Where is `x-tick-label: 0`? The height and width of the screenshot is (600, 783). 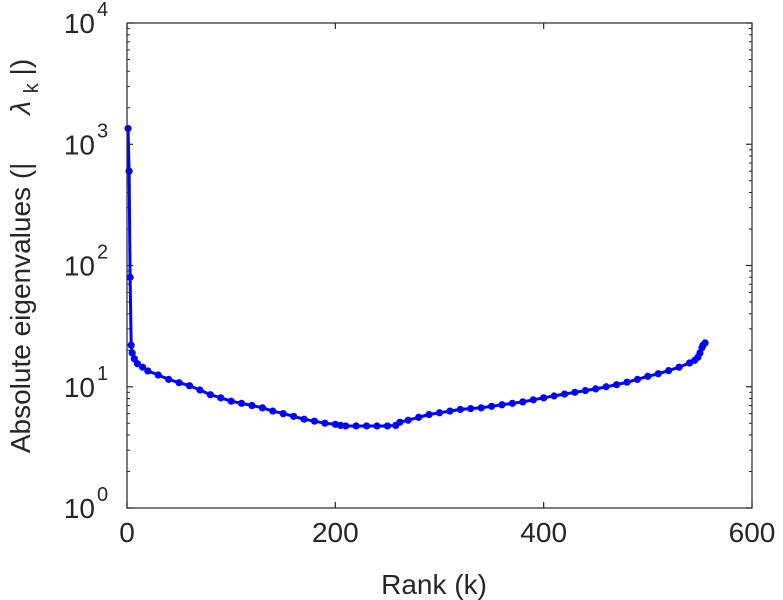 x-tick-label: 0 is located at coordinates (127, 532).